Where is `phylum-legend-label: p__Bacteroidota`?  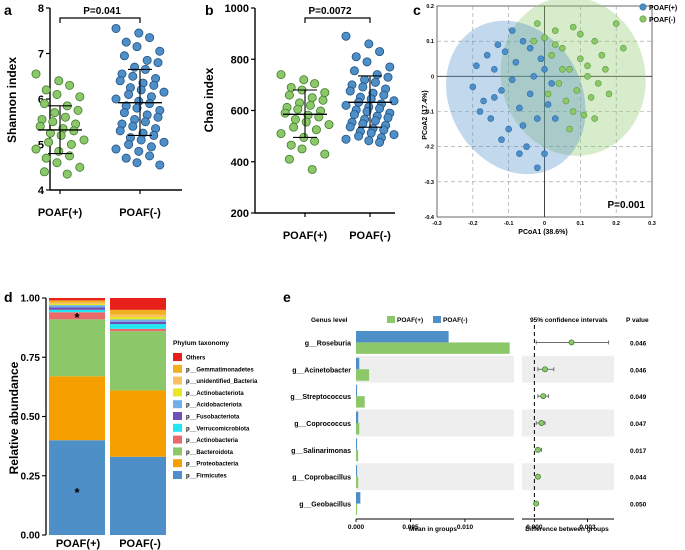 phylum-legend-label: p__Bacteroidota is located at coordinates (210, 453).